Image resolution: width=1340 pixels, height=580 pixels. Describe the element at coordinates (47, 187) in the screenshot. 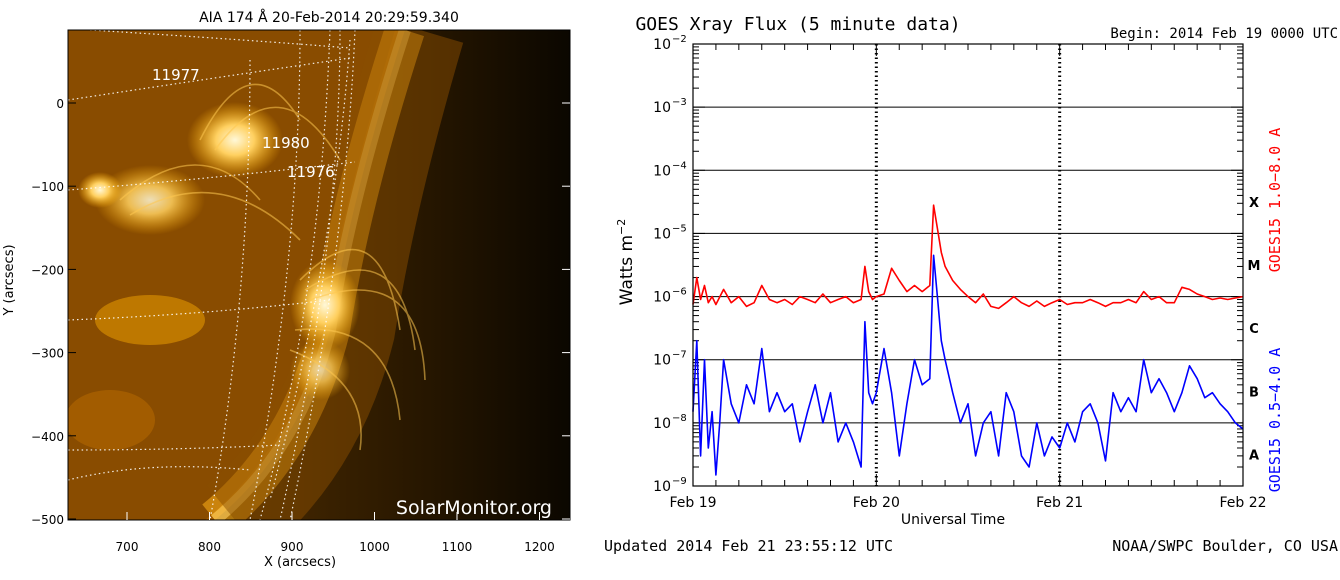

I see `aia-y-tick-label: −100` at that location.